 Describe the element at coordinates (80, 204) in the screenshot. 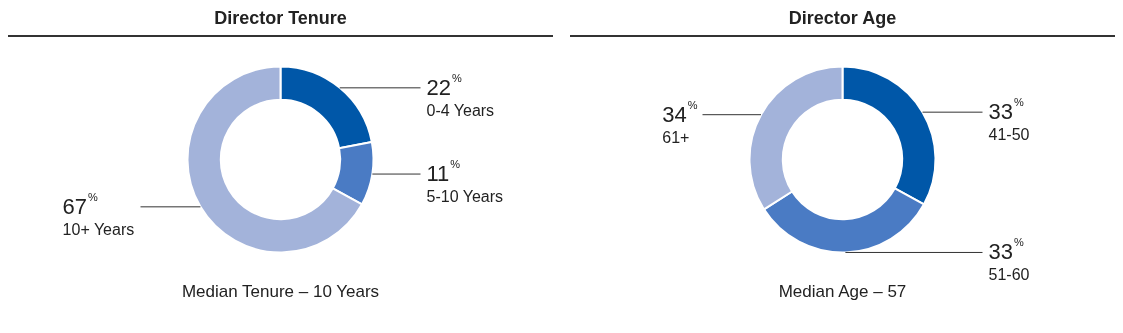

I see `data-label: 67%` at that location.